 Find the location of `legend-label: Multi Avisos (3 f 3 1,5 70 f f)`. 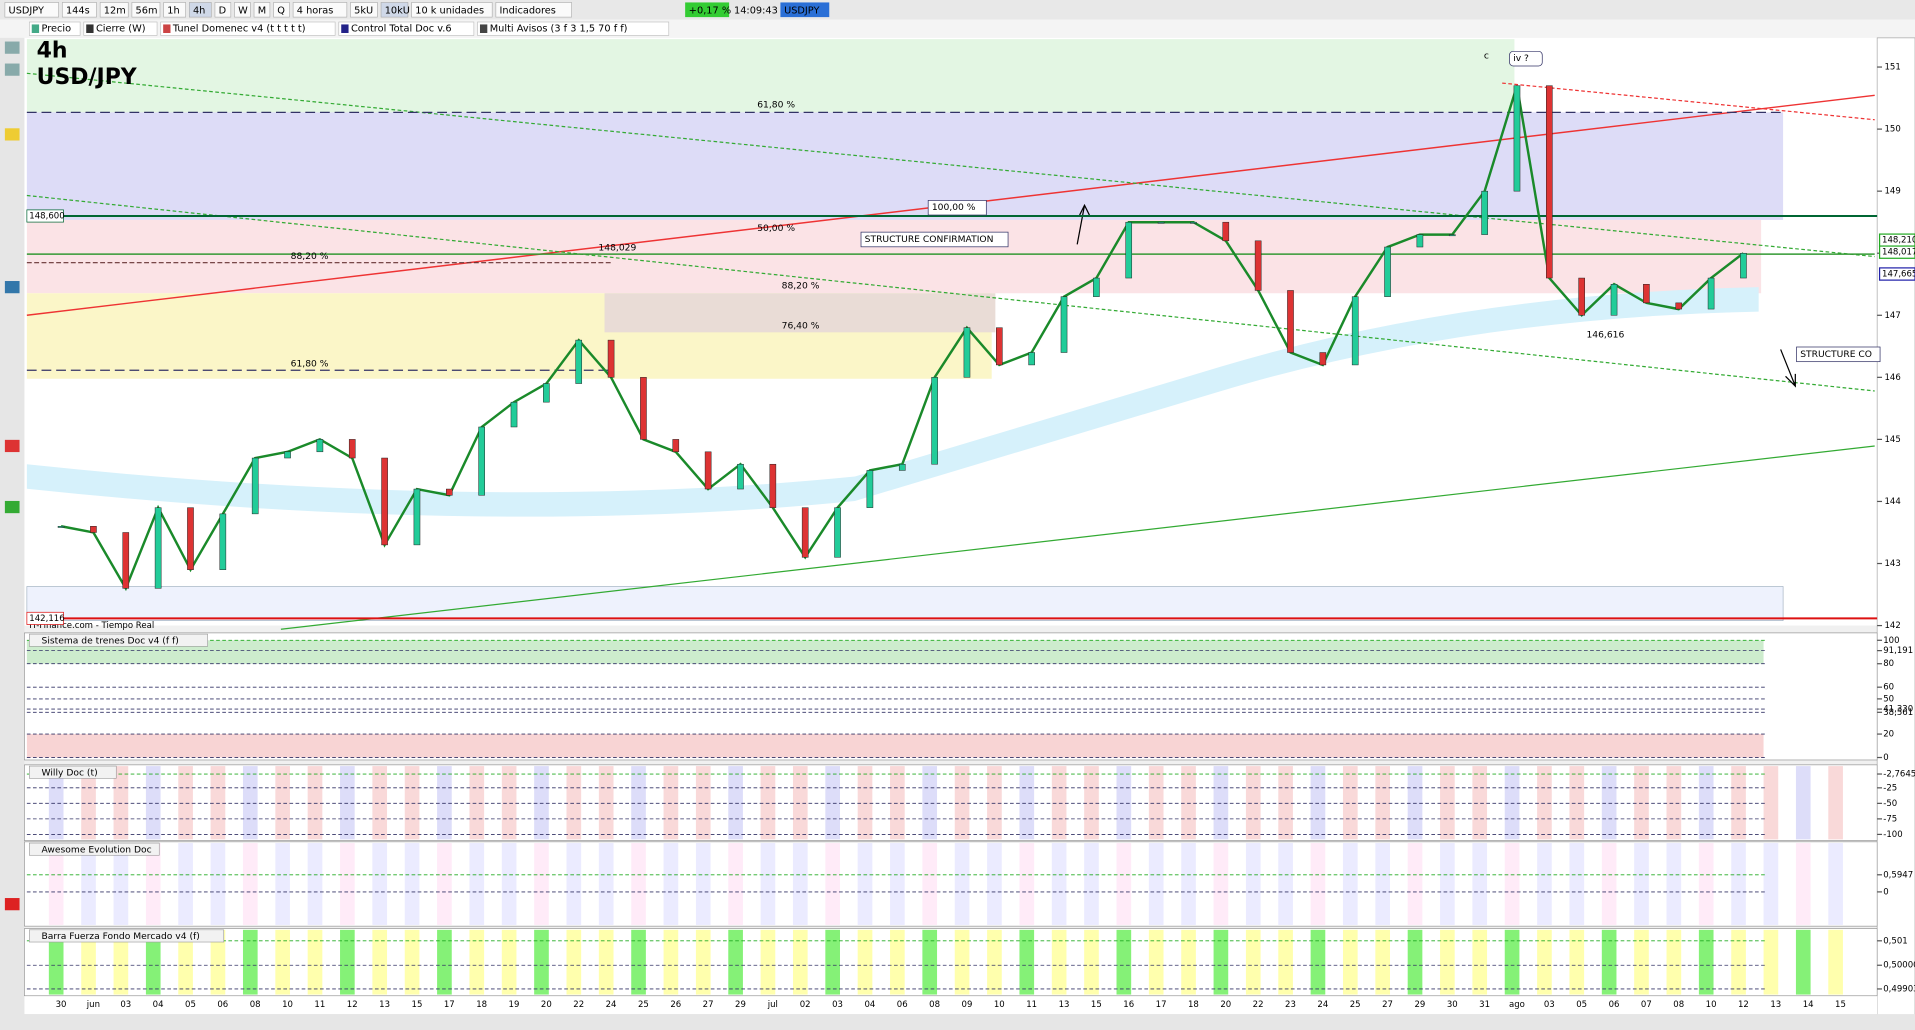

legend-label: Multi Avisos (3 f 3 1,5 70 f f) is located at coordinates (559, 29).